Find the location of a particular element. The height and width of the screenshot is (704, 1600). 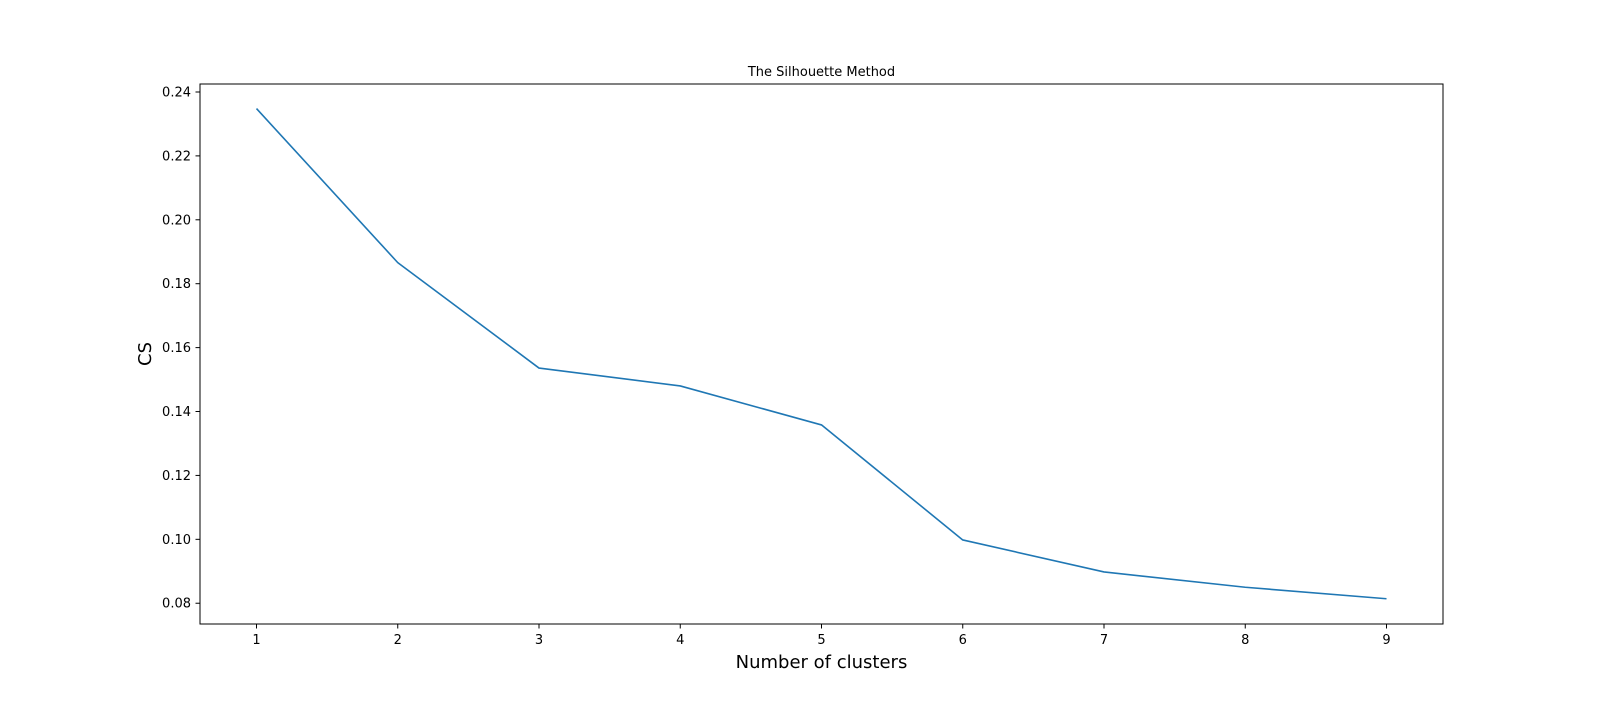

y-tick-label: 0.16 is located at coordinates (176, 348).